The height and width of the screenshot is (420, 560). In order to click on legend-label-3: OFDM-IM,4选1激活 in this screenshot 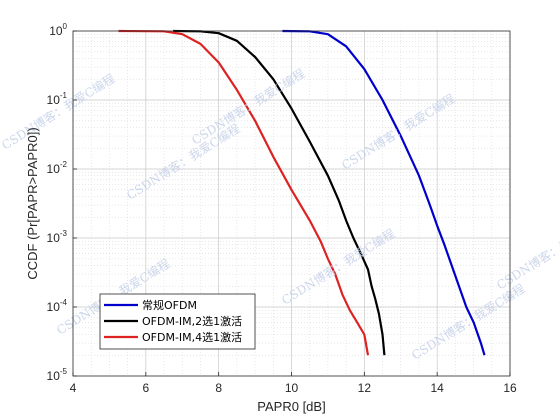, I will do `click(192, 337)`.